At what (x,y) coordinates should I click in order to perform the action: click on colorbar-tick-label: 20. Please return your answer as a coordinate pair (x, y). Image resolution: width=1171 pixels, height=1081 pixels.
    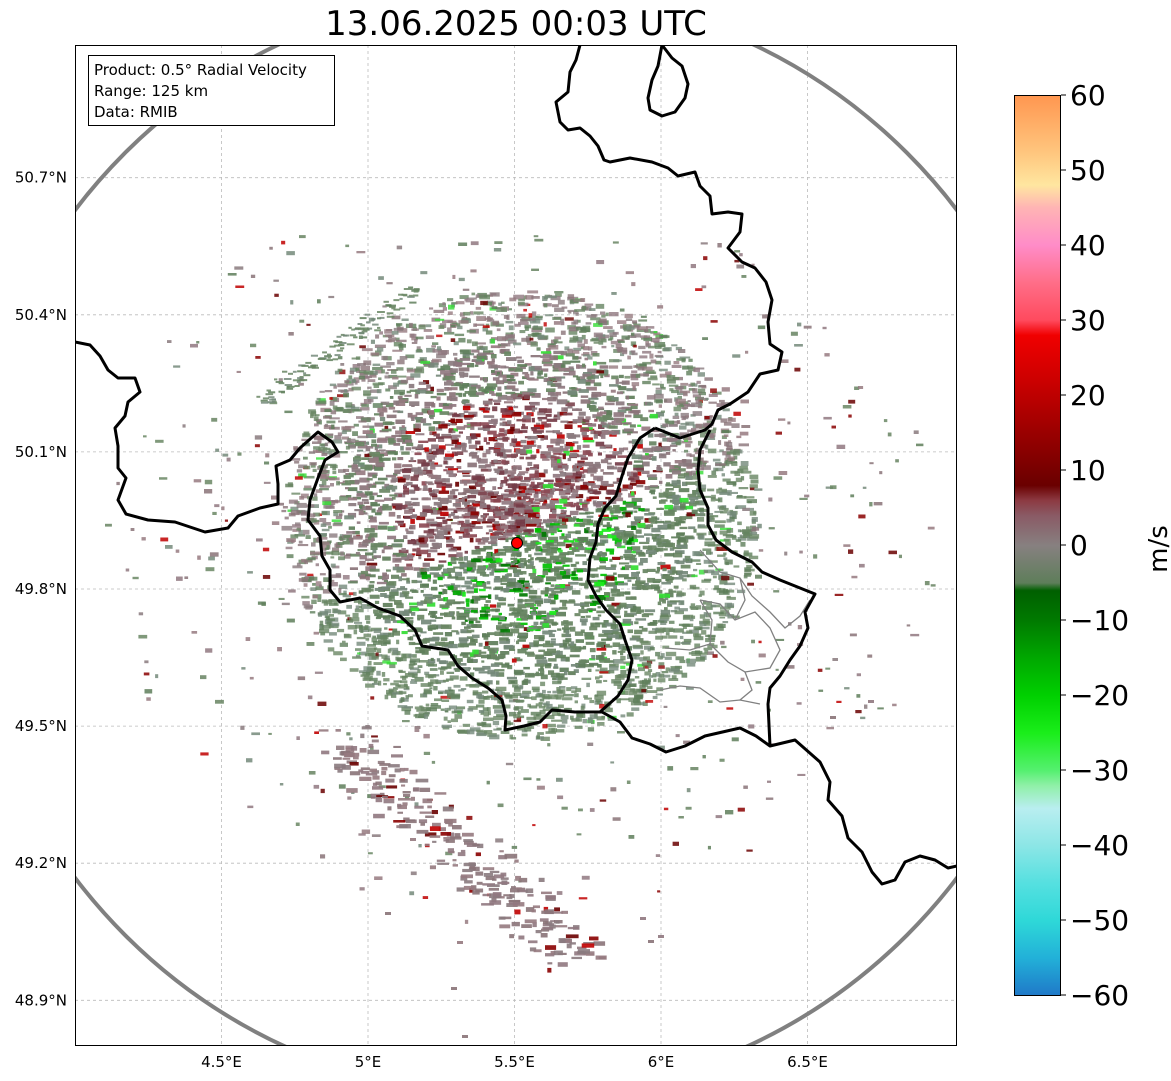
    Looking at the image, I should click on (1088, 395).